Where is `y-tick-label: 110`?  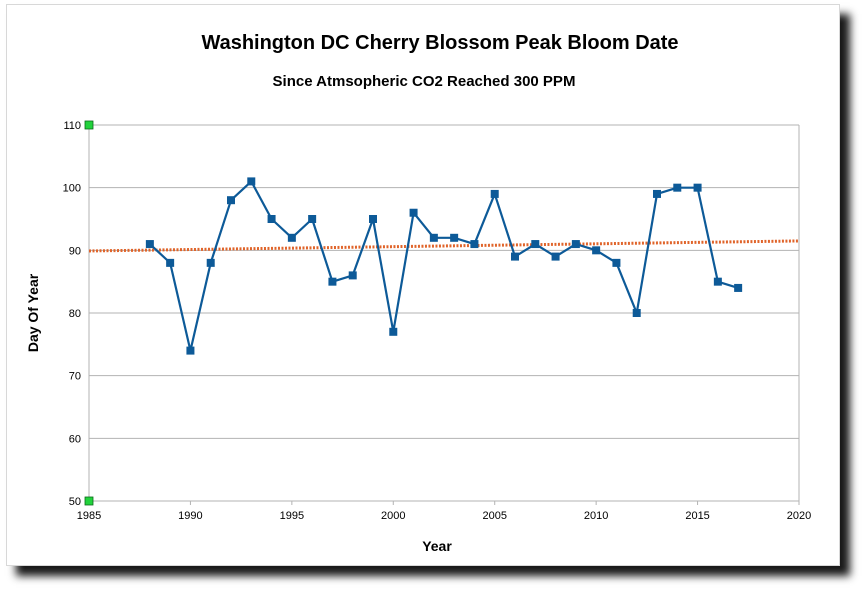 y-tick-label: 110 is located at coordinates (72, 126).